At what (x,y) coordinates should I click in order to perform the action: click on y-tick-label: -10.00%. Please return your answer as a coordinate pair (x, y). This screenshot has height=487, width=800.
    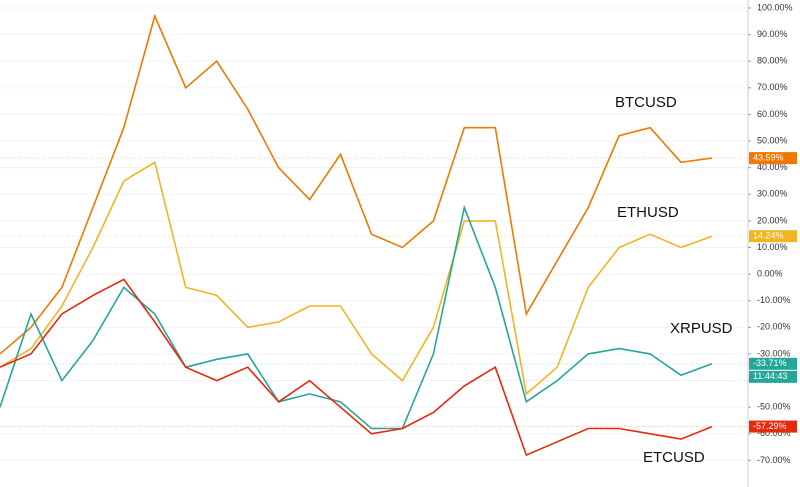
    Looking at the image, I should click on (774, 300).